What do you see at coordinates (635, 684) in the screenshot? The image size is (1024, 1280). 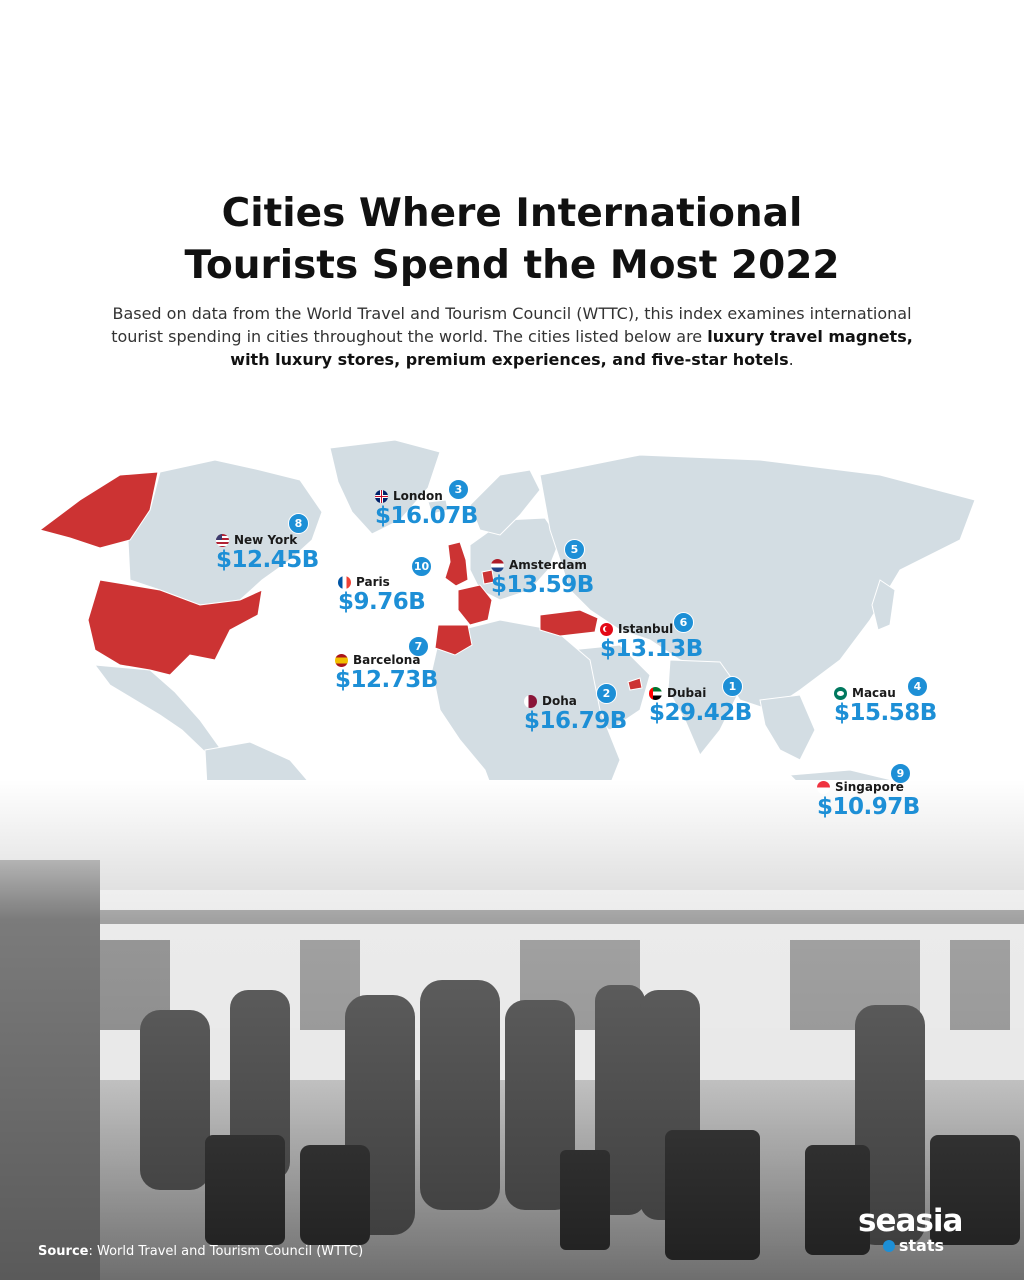 I see `uae-highlight` at bounding box center [635, 684].